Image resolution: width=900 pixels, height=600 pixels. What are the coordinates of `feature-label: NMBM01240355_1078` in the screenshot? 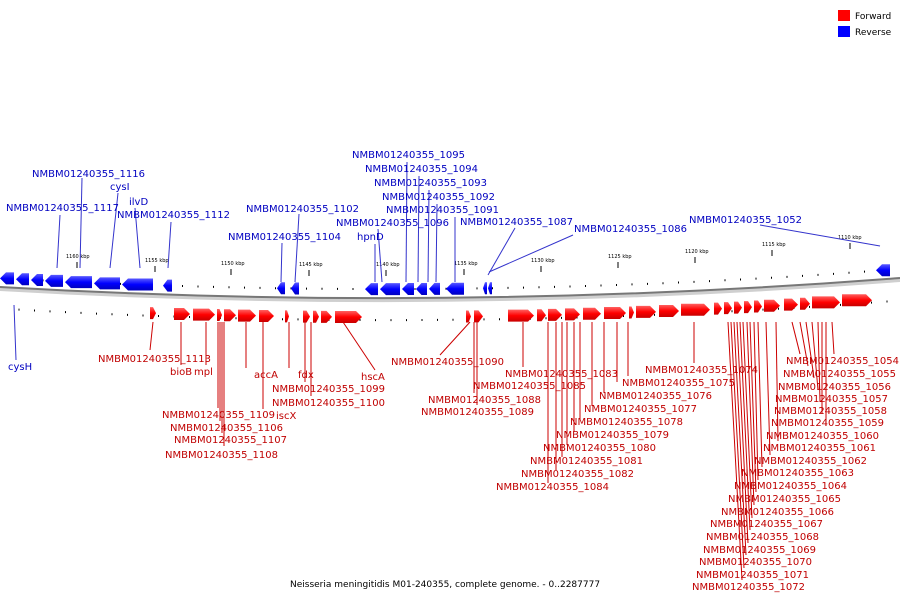 It's located at (626, 422).